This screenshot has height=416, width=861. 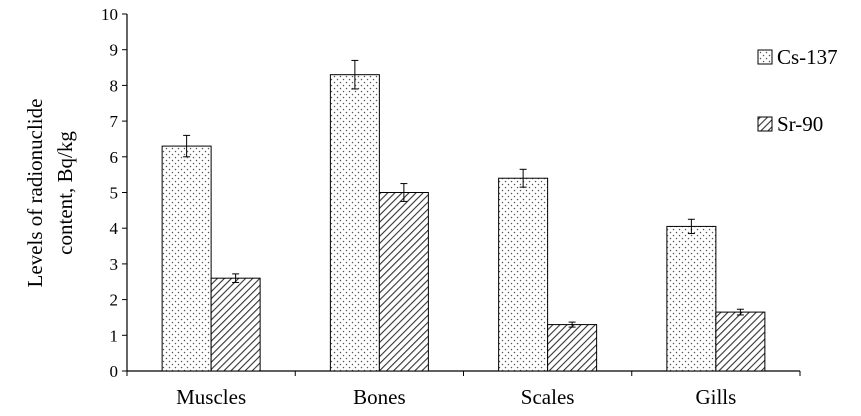 What do you see at coordinates (35, 193) in the screenshot?
I see `y-axis-label-line-1: Levels of radionuclide` at bounding box center [35, 193].